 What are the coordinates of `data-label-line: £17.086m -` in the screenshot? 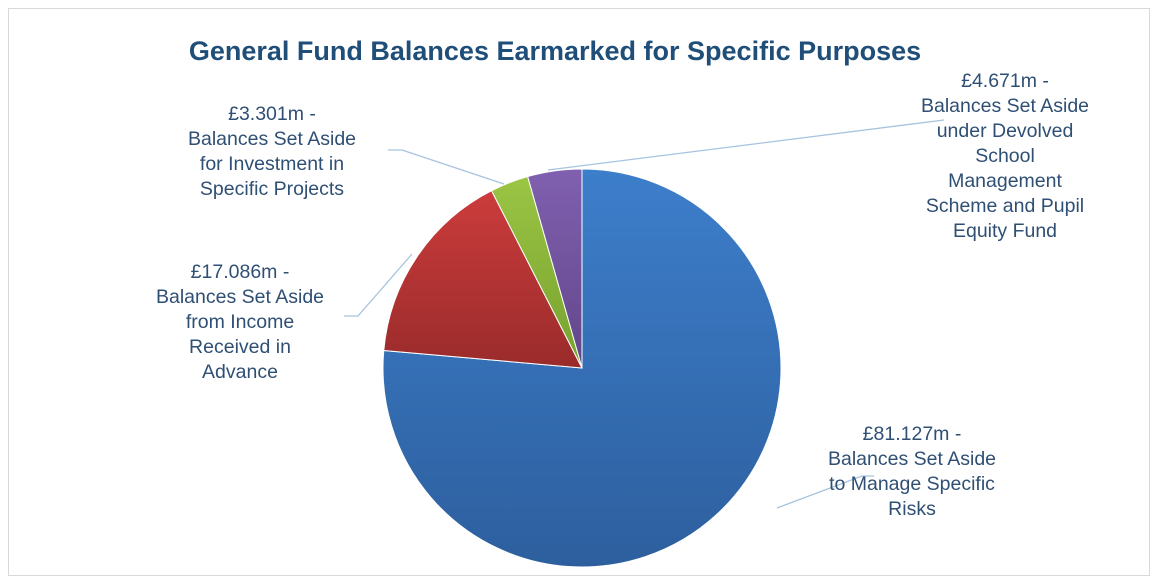 It's located at (240, 272).